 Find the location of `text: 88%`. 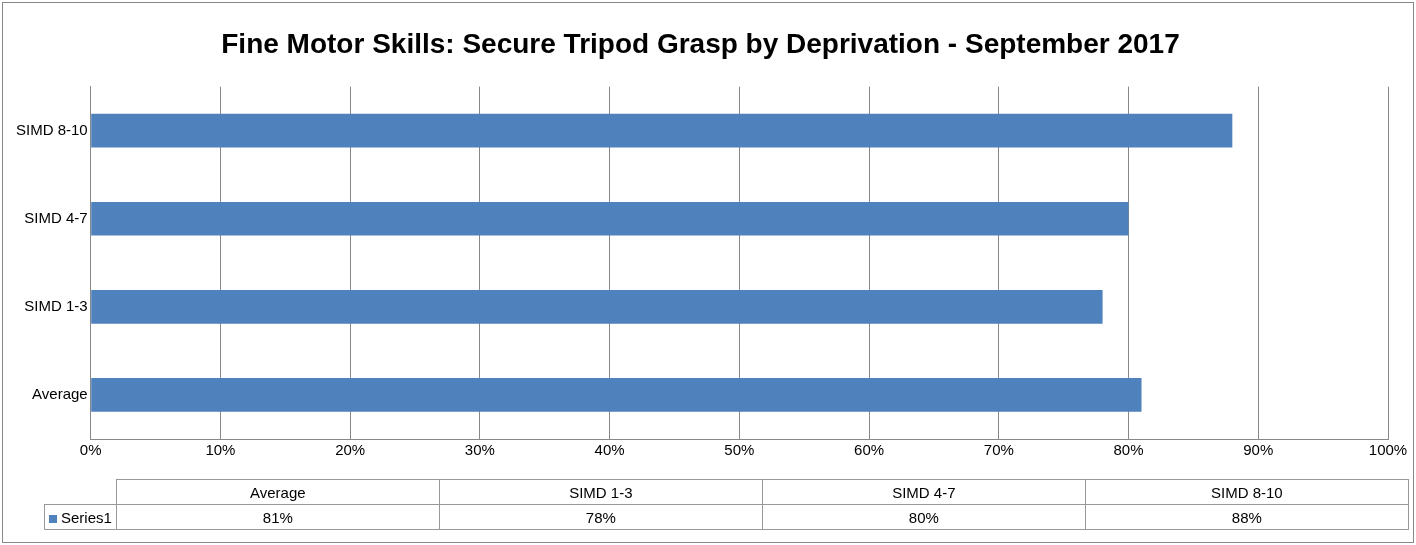

text: 88% is located at coordinates (1246, 517).